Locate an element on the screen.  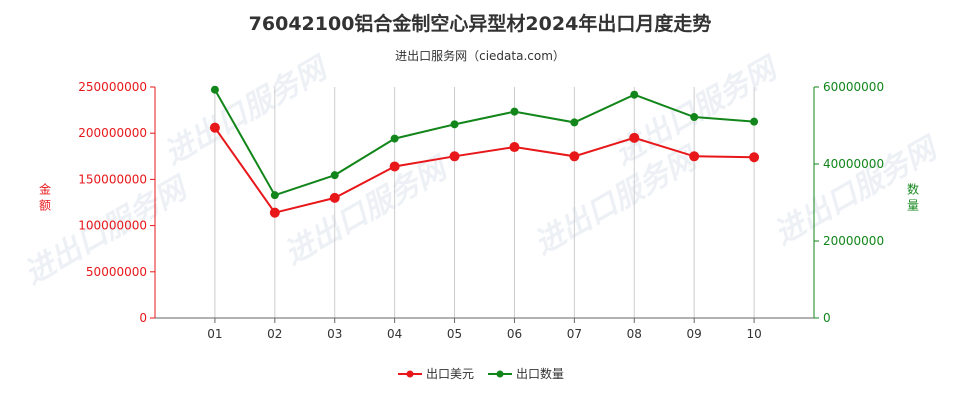
x-tick-label: 04 is located at coordinates (394, 334).